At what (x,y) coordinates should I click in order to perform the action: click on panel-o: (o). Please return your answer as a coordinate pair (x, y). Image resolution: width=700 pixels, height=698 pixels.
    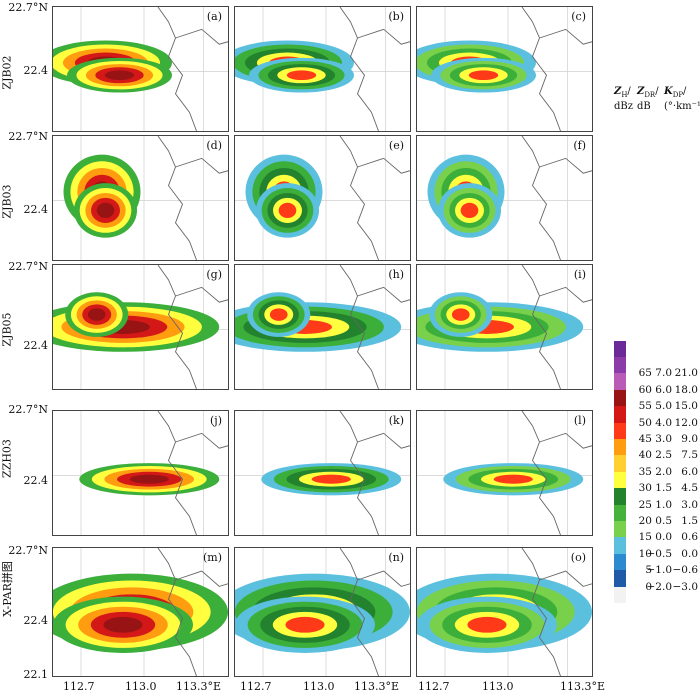
    Looking at the image, I should click on (504, 612).